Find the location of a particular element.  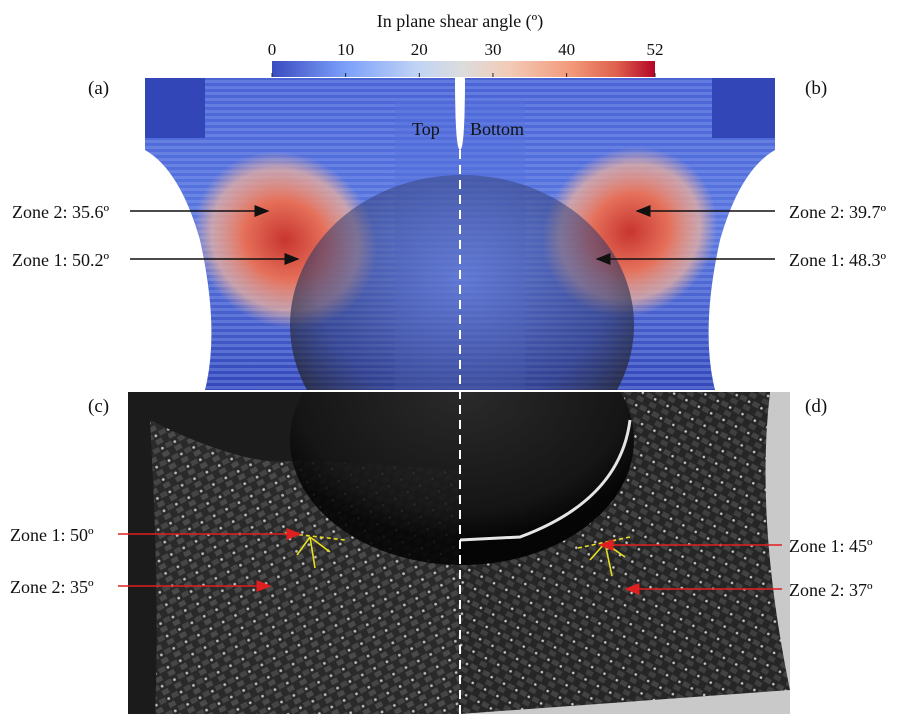

colorbar-title: In plane shear angle (º) is located at coordinates (460, 21).